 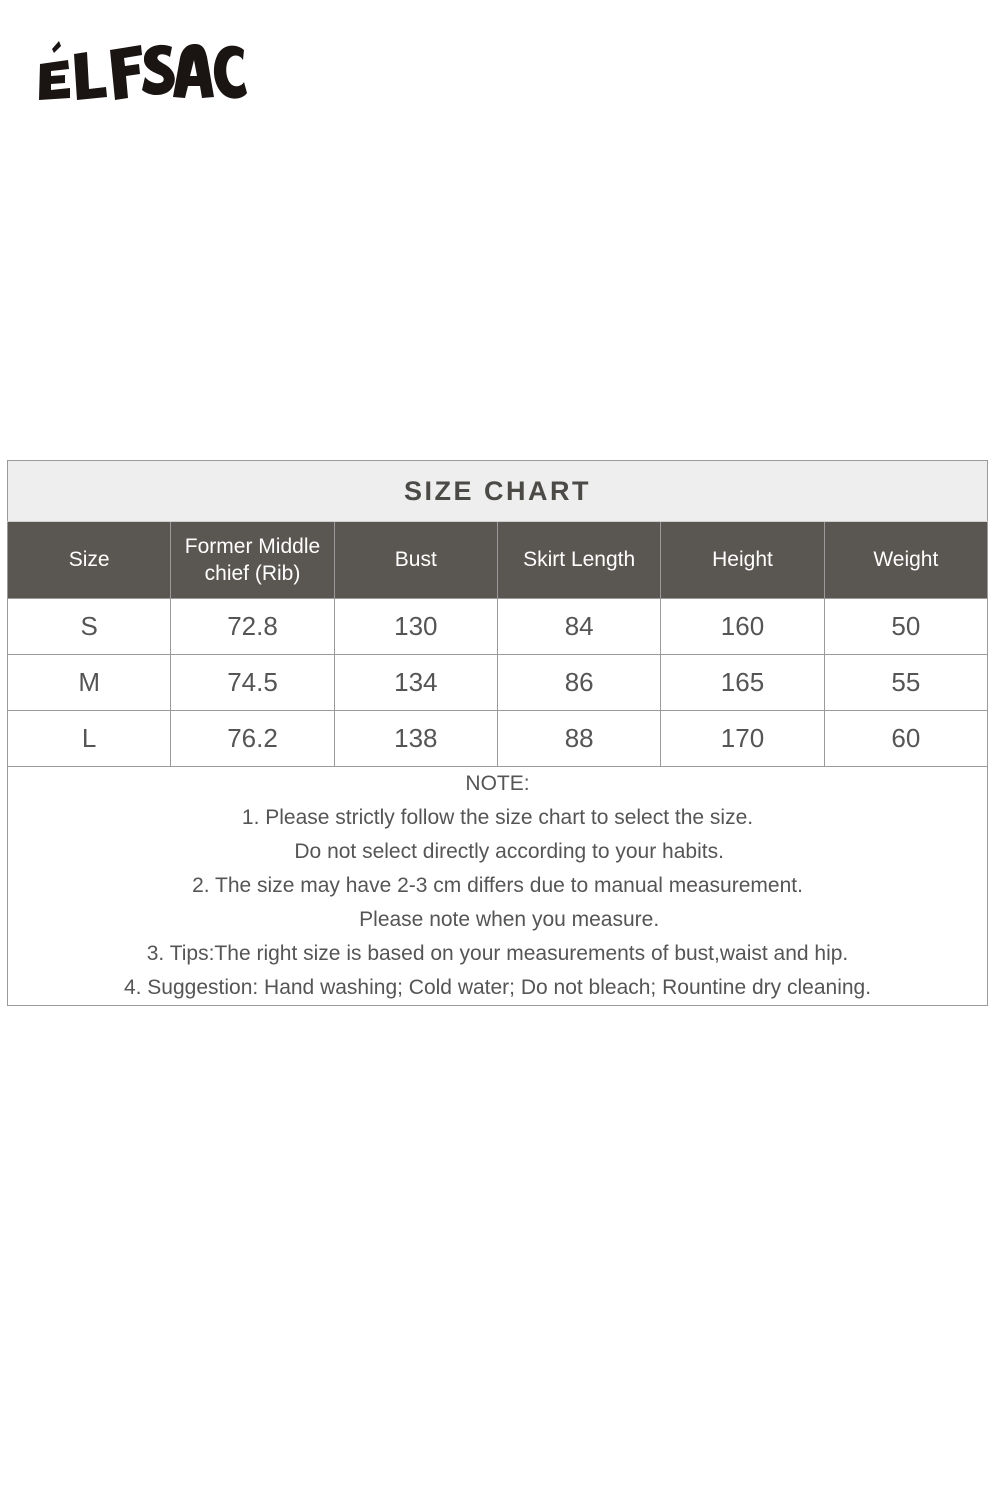 I want to click on table-row: L 76.2 138 88 170 60, so click(x=497, y=738).